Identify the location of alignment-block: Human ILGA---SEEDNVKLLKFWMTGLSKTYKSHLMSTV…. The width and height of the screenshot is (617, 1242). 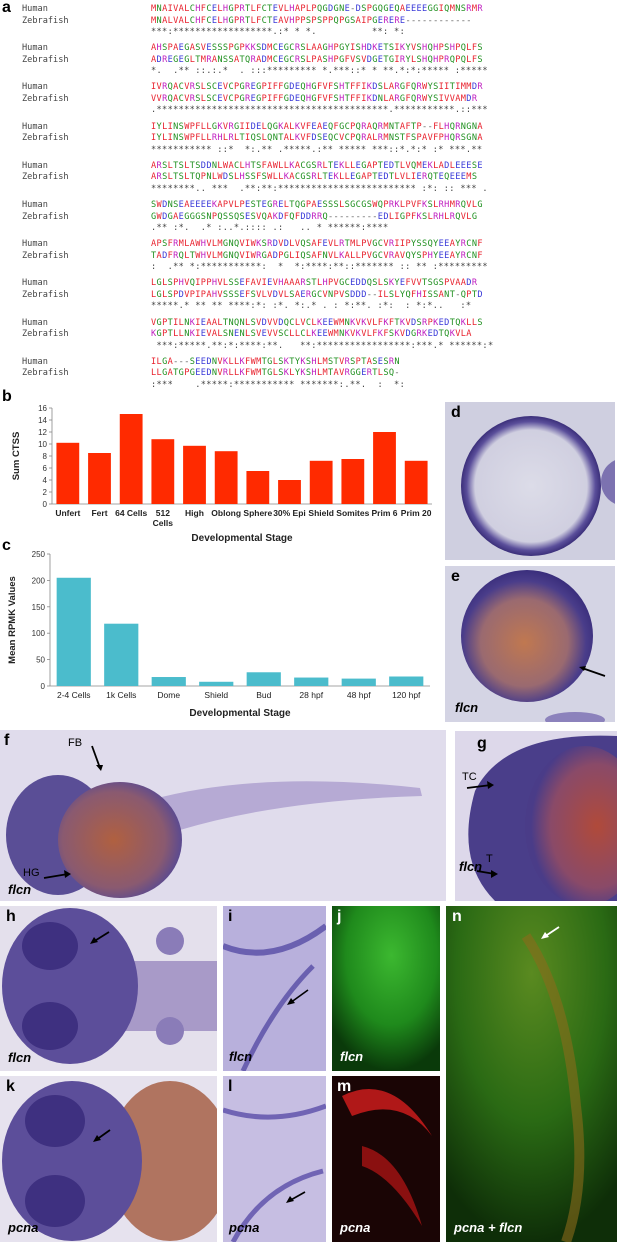
(308, 373).